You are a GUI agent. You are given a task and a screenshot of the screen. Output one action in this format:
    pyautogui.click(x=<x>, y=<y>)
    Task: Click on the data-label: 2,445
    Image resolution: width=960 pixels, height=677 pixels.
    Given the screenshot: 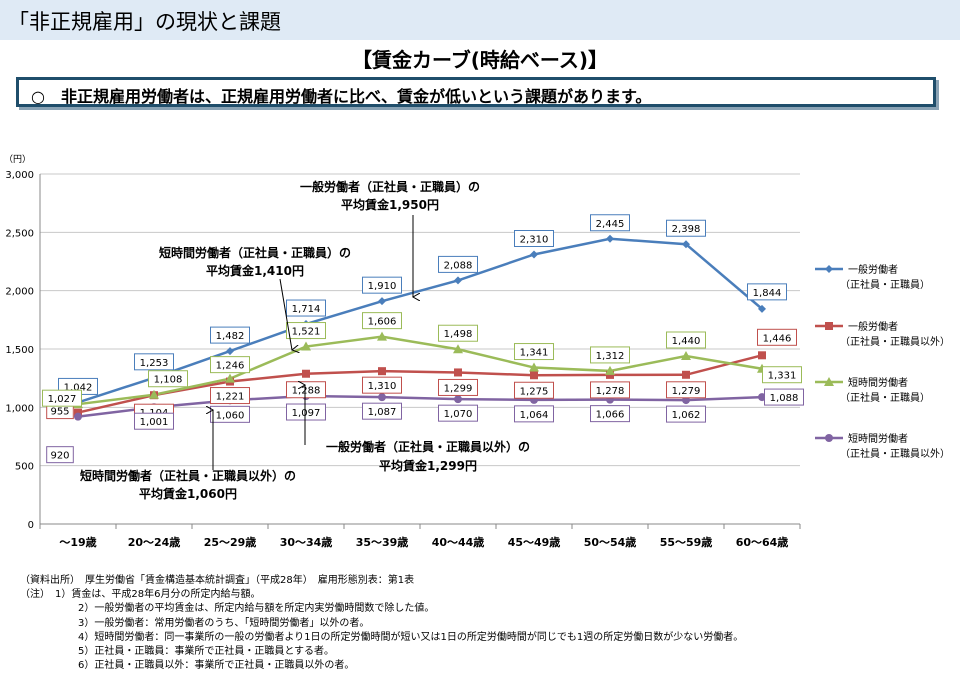 What is the action you would take?
    pyautogui.click(x=610, y=224)
    